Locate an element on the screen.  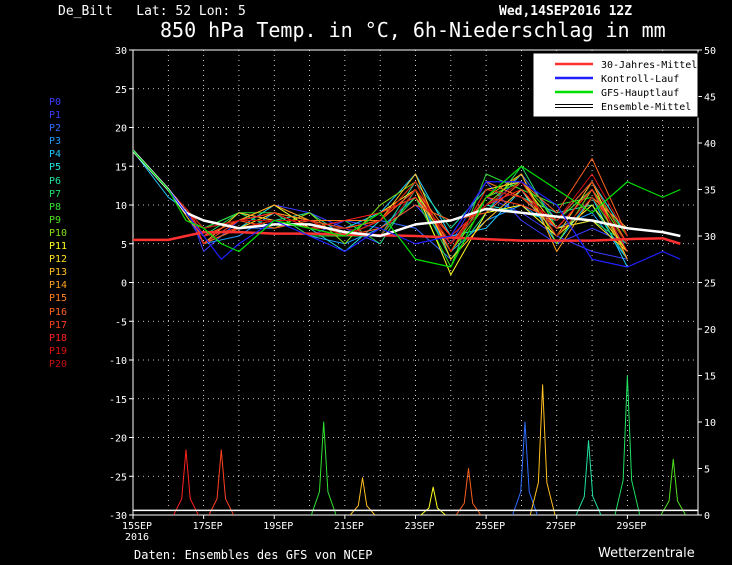
series-ensemble-mittel is located at coordinates (407, 193).